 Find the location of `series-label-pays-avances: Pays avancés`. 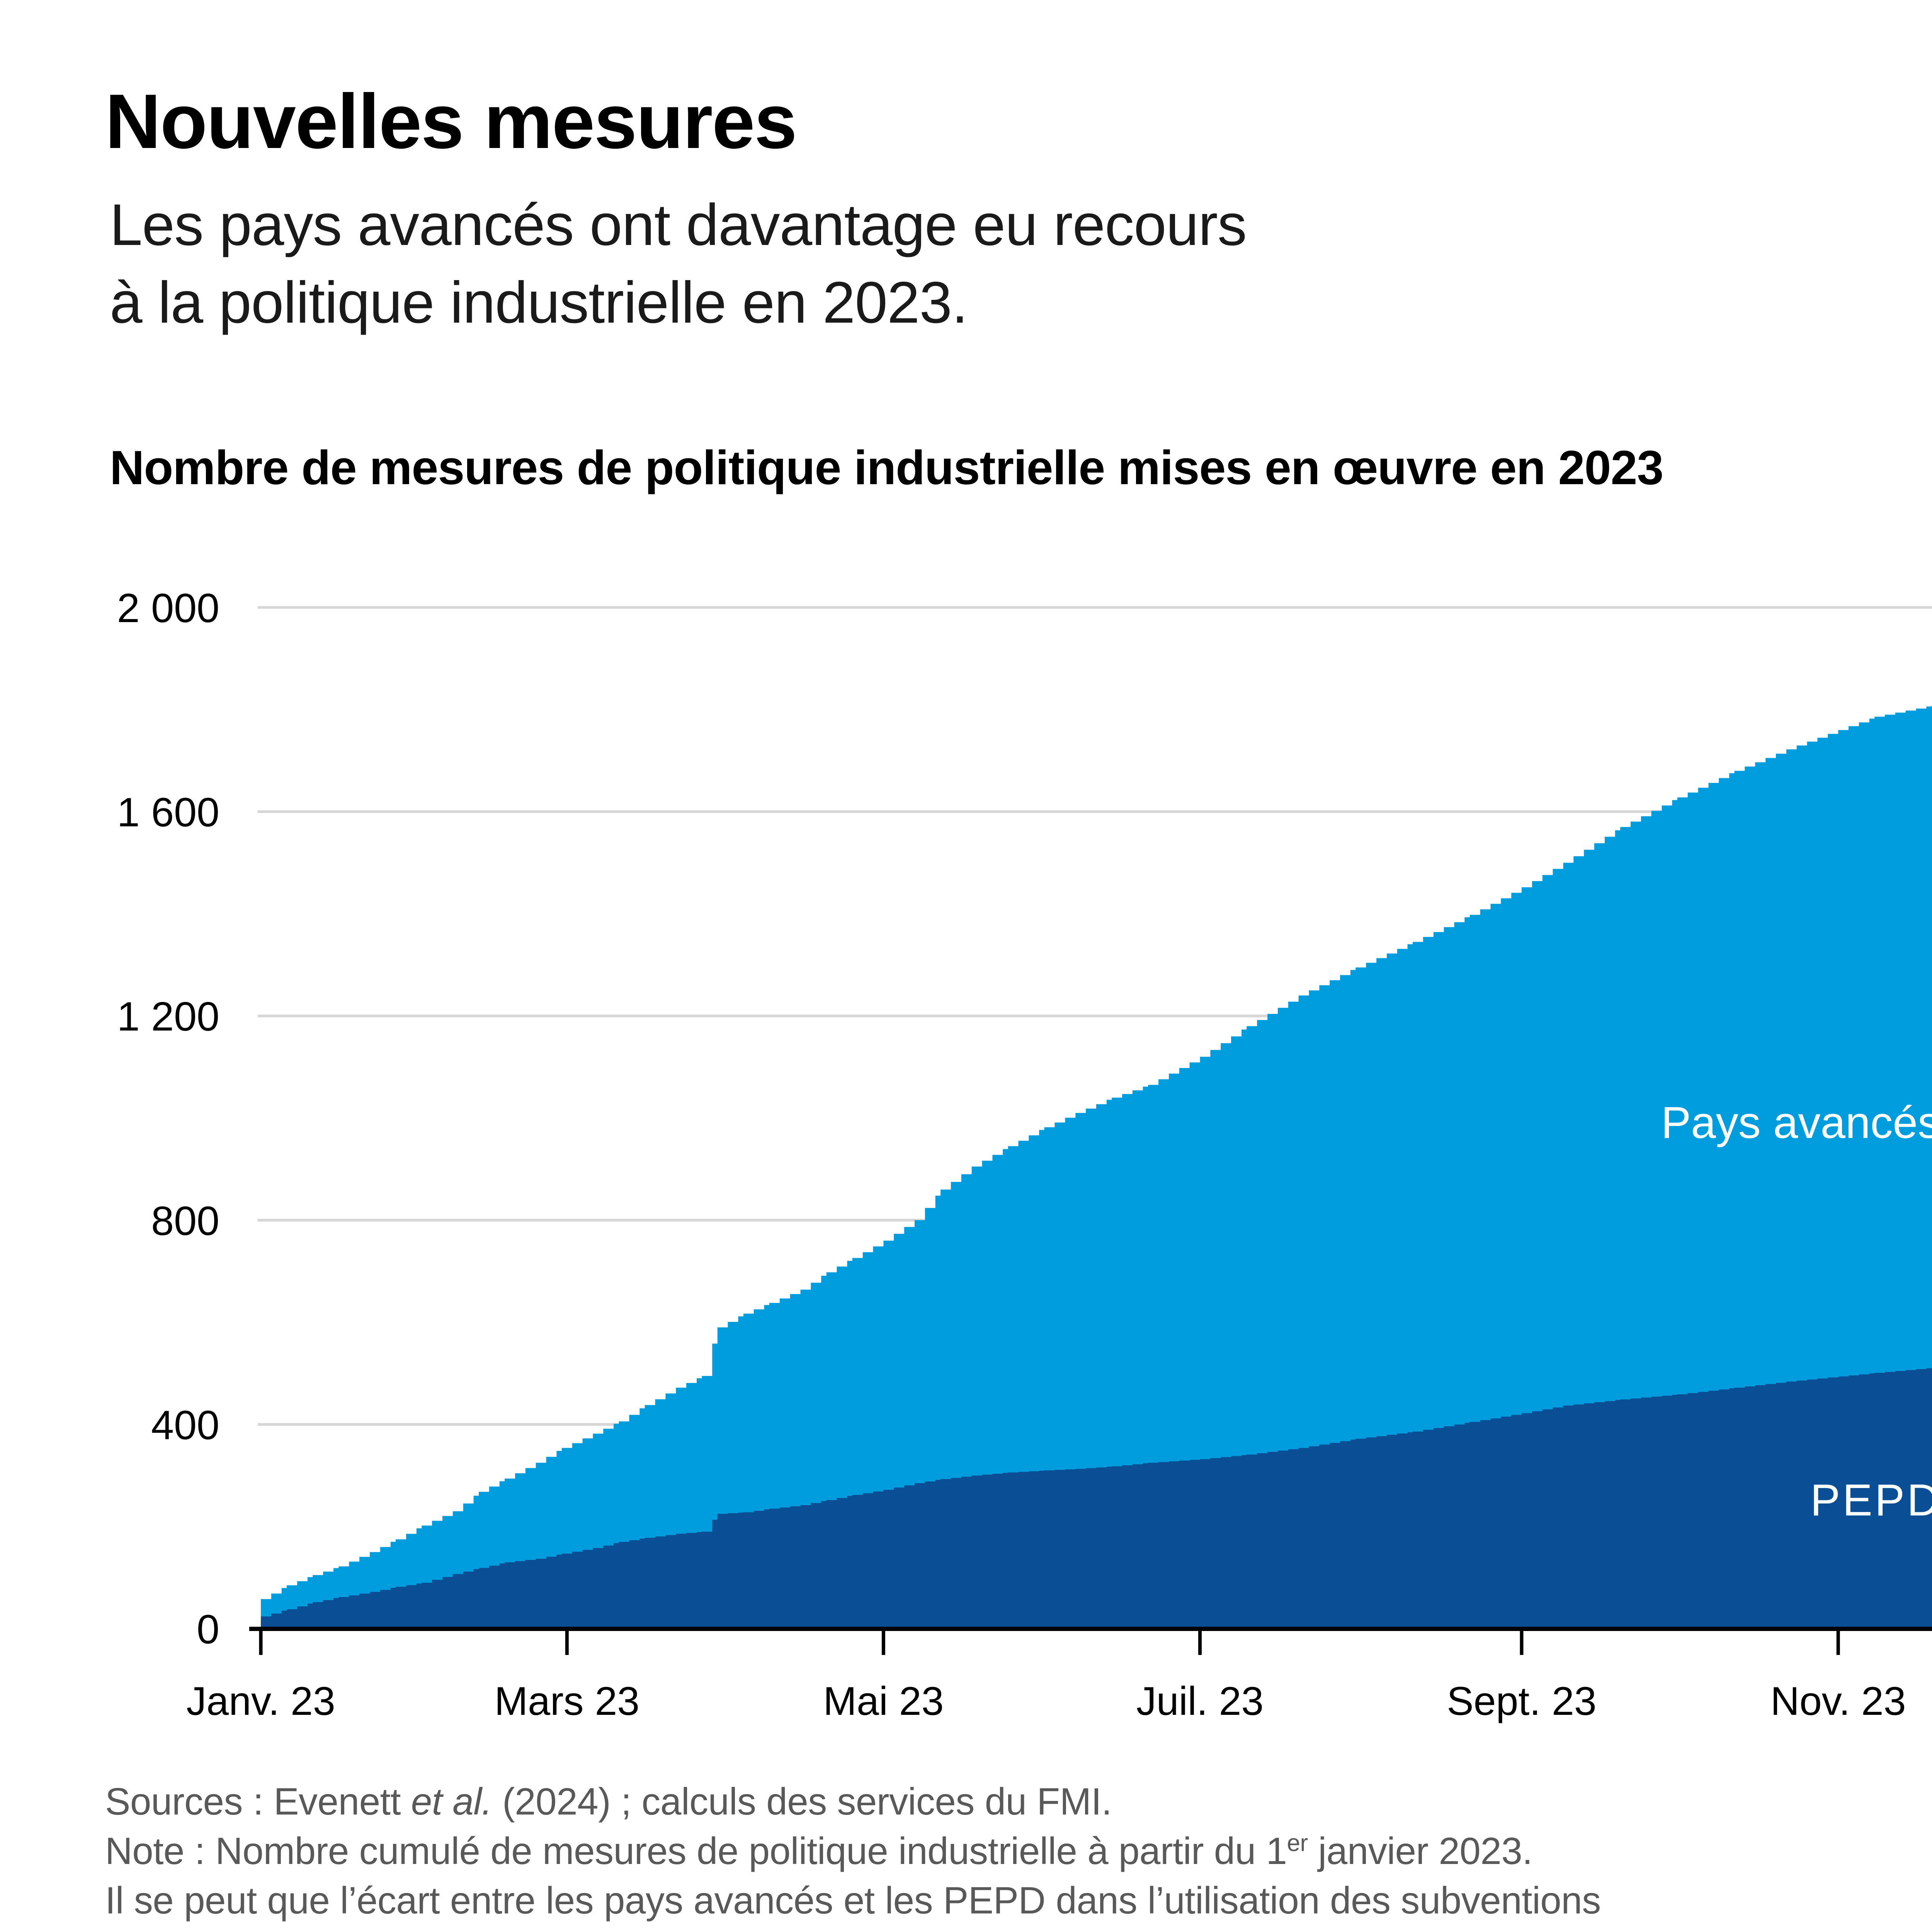

series-label-pays-avances: Pays avancés is located at coordinates (1797, 1122).